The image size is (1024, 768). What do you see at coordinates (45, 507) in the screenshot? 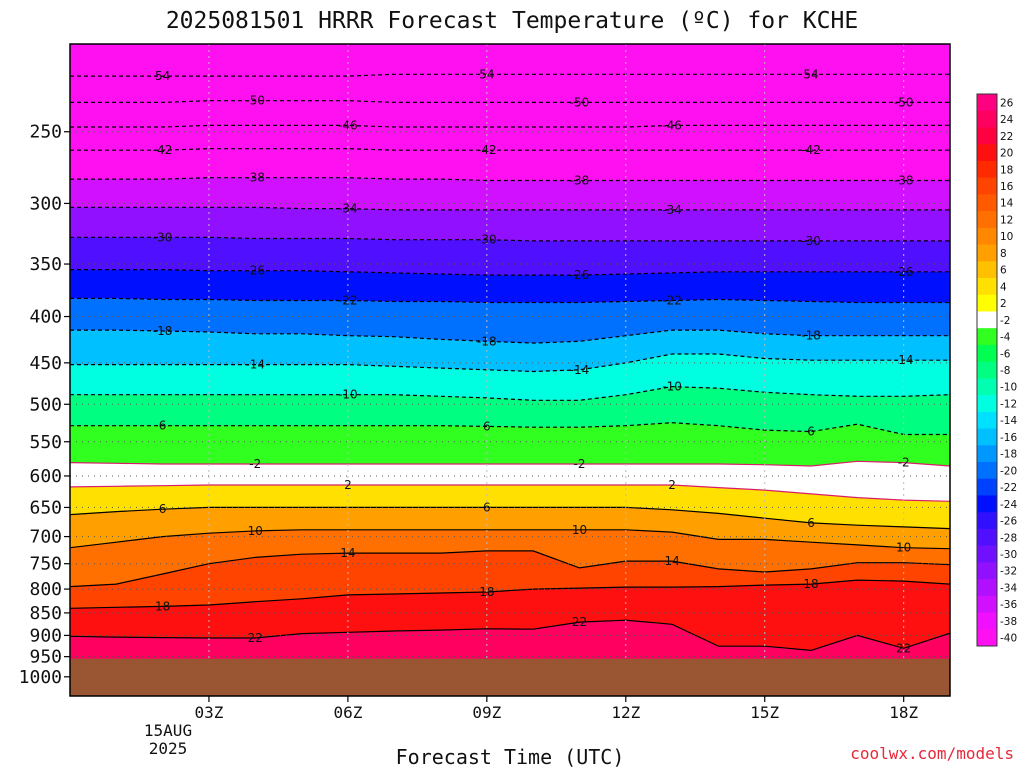
I see `y-tick-label: 650` at bounding box center [45, 507].